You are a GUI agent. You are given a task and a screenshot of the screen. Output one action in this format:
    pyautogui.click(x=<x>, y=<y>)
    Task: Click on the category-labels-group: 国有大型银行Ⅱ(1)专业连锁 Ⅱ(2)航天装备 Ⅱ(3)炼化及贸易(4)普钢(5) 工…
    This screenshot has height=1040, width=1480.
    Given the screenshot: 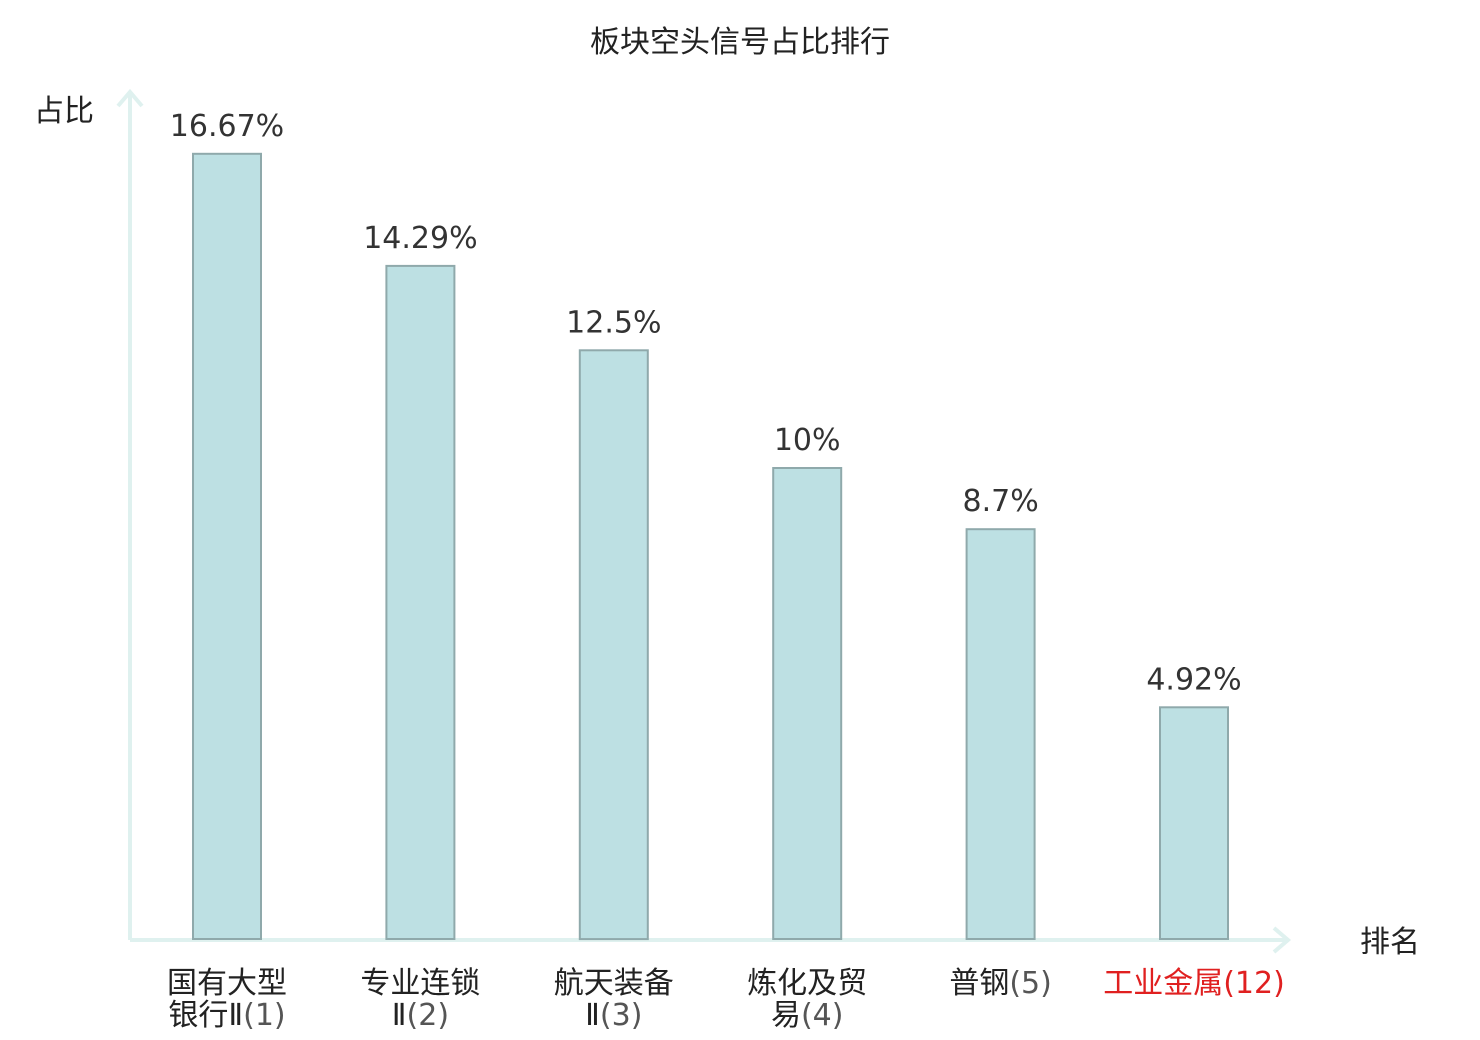 What is the action you would take?
    pyautogui.click(x=726, y=999)
    